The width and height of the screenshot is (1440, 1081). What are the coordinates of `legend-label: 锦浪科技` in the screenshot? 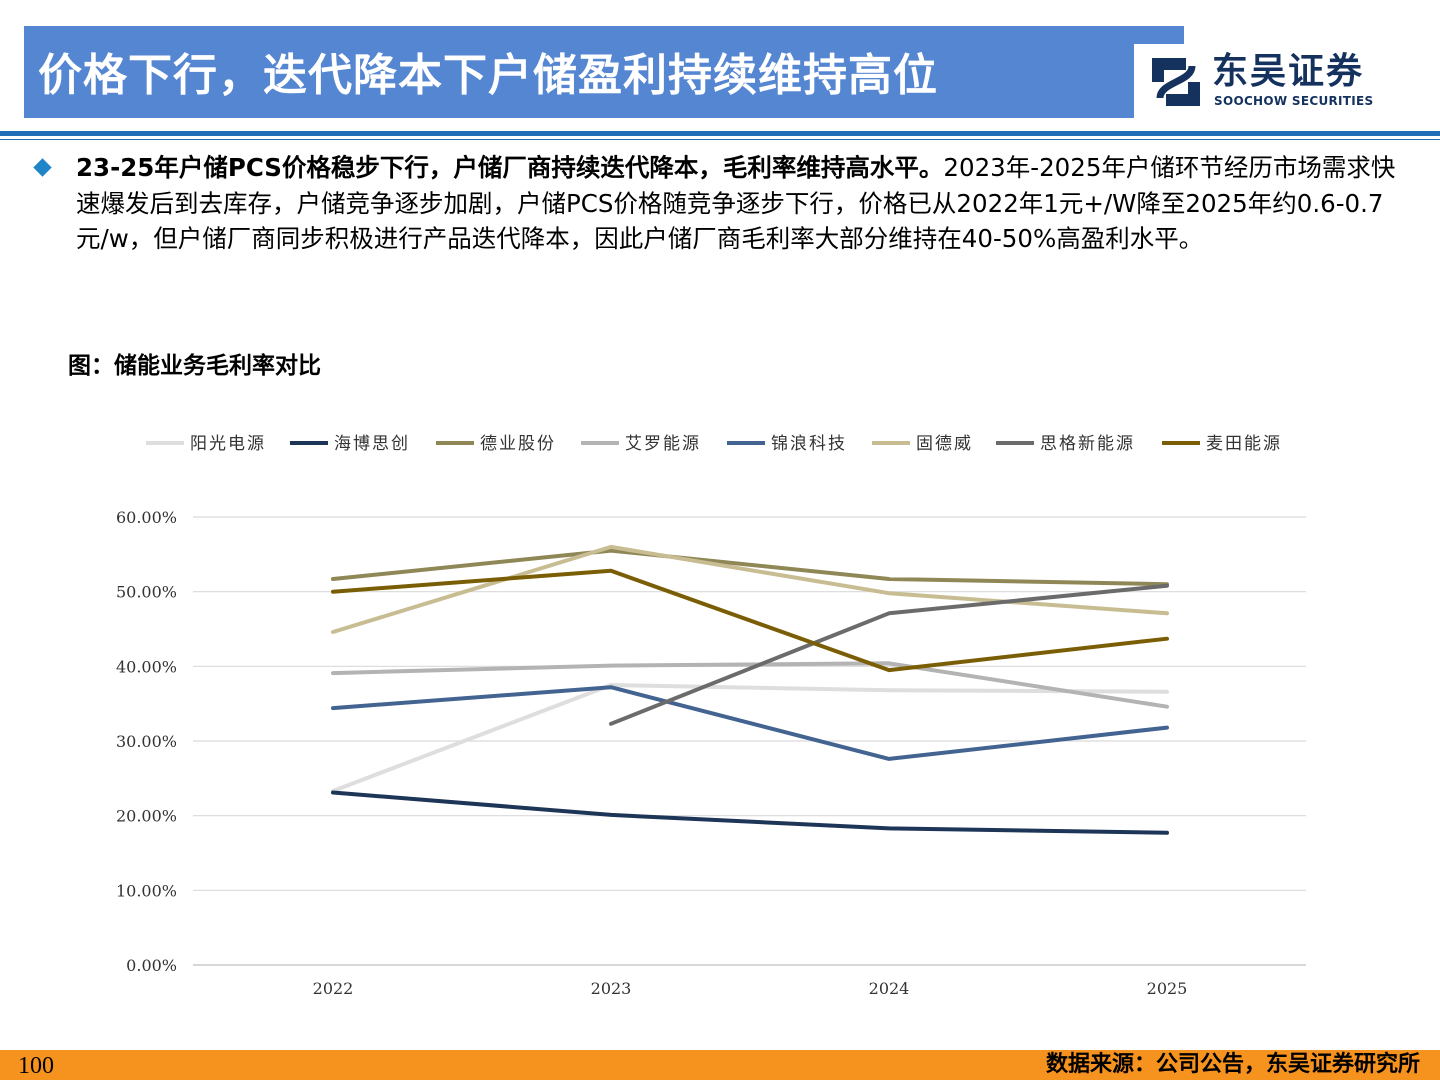 It's located at (809, 444).